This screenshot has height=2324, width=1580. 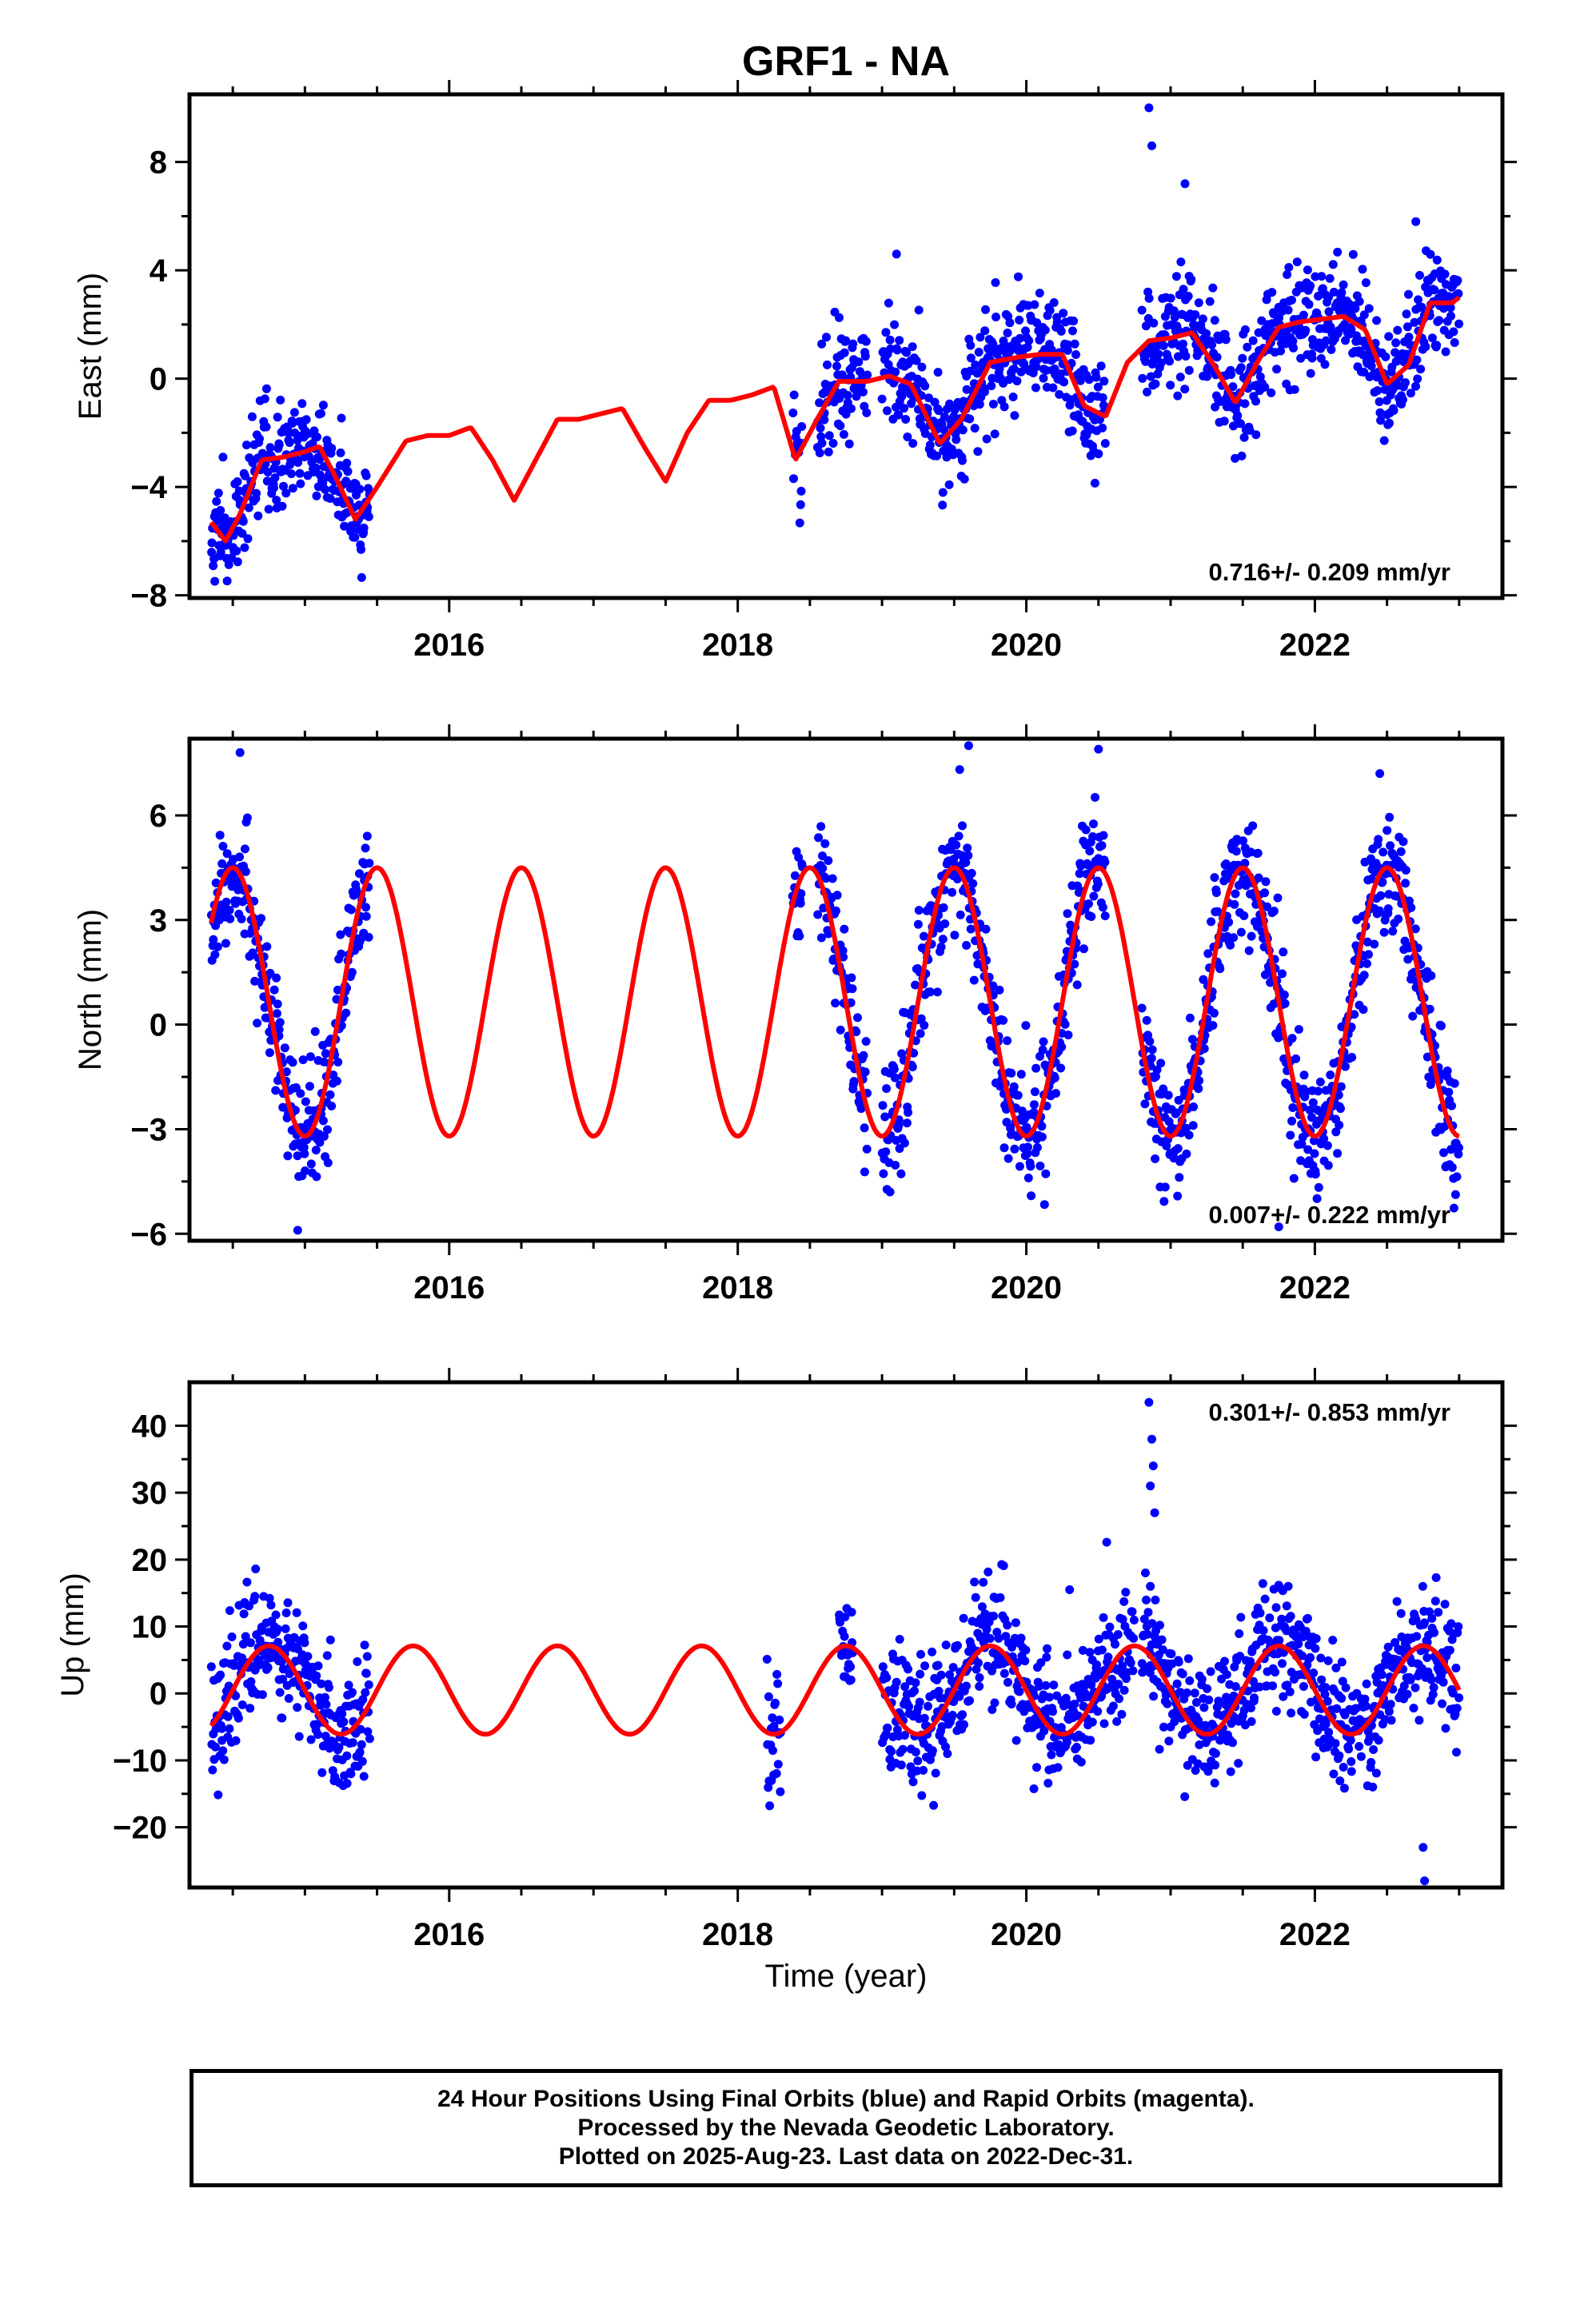 What do you see at coordinates (835, 1002) in the screenshot?
I see `model-fit-line` at bounding box center [835, 1002].